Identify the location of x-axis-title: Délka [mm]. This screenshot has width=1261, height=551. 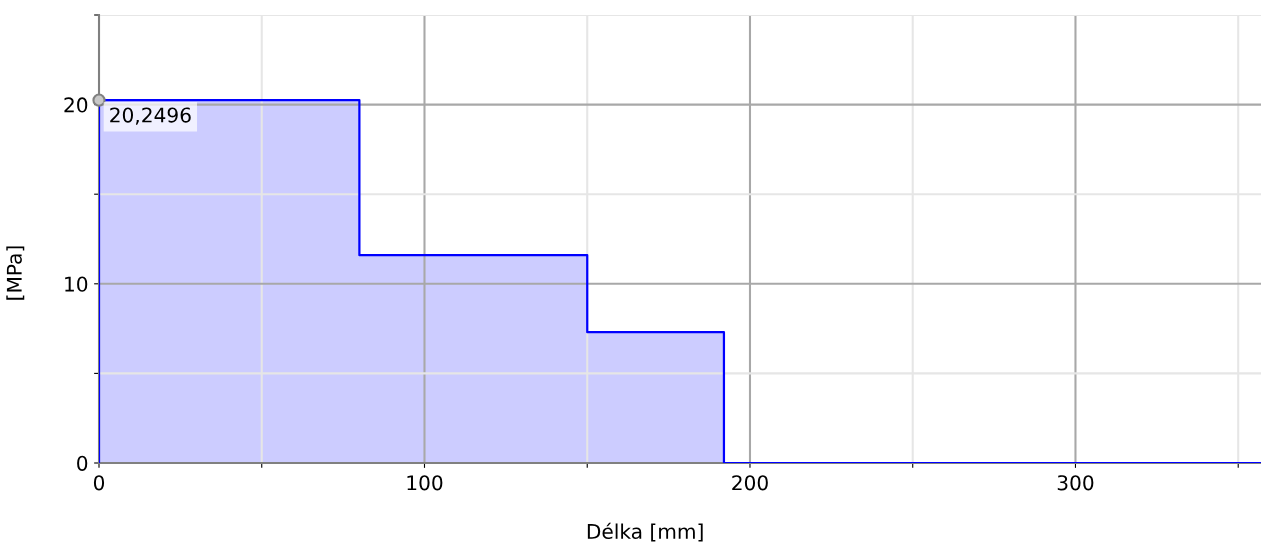
(645, 532).